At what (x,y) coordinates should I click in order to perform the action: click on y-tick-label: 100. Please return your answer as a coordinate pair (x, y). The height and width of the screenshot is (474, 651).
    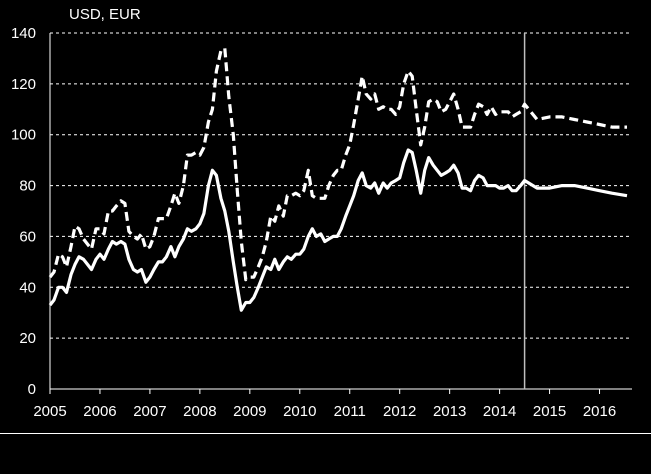
    Looking at the image, I should click on (23, 135).